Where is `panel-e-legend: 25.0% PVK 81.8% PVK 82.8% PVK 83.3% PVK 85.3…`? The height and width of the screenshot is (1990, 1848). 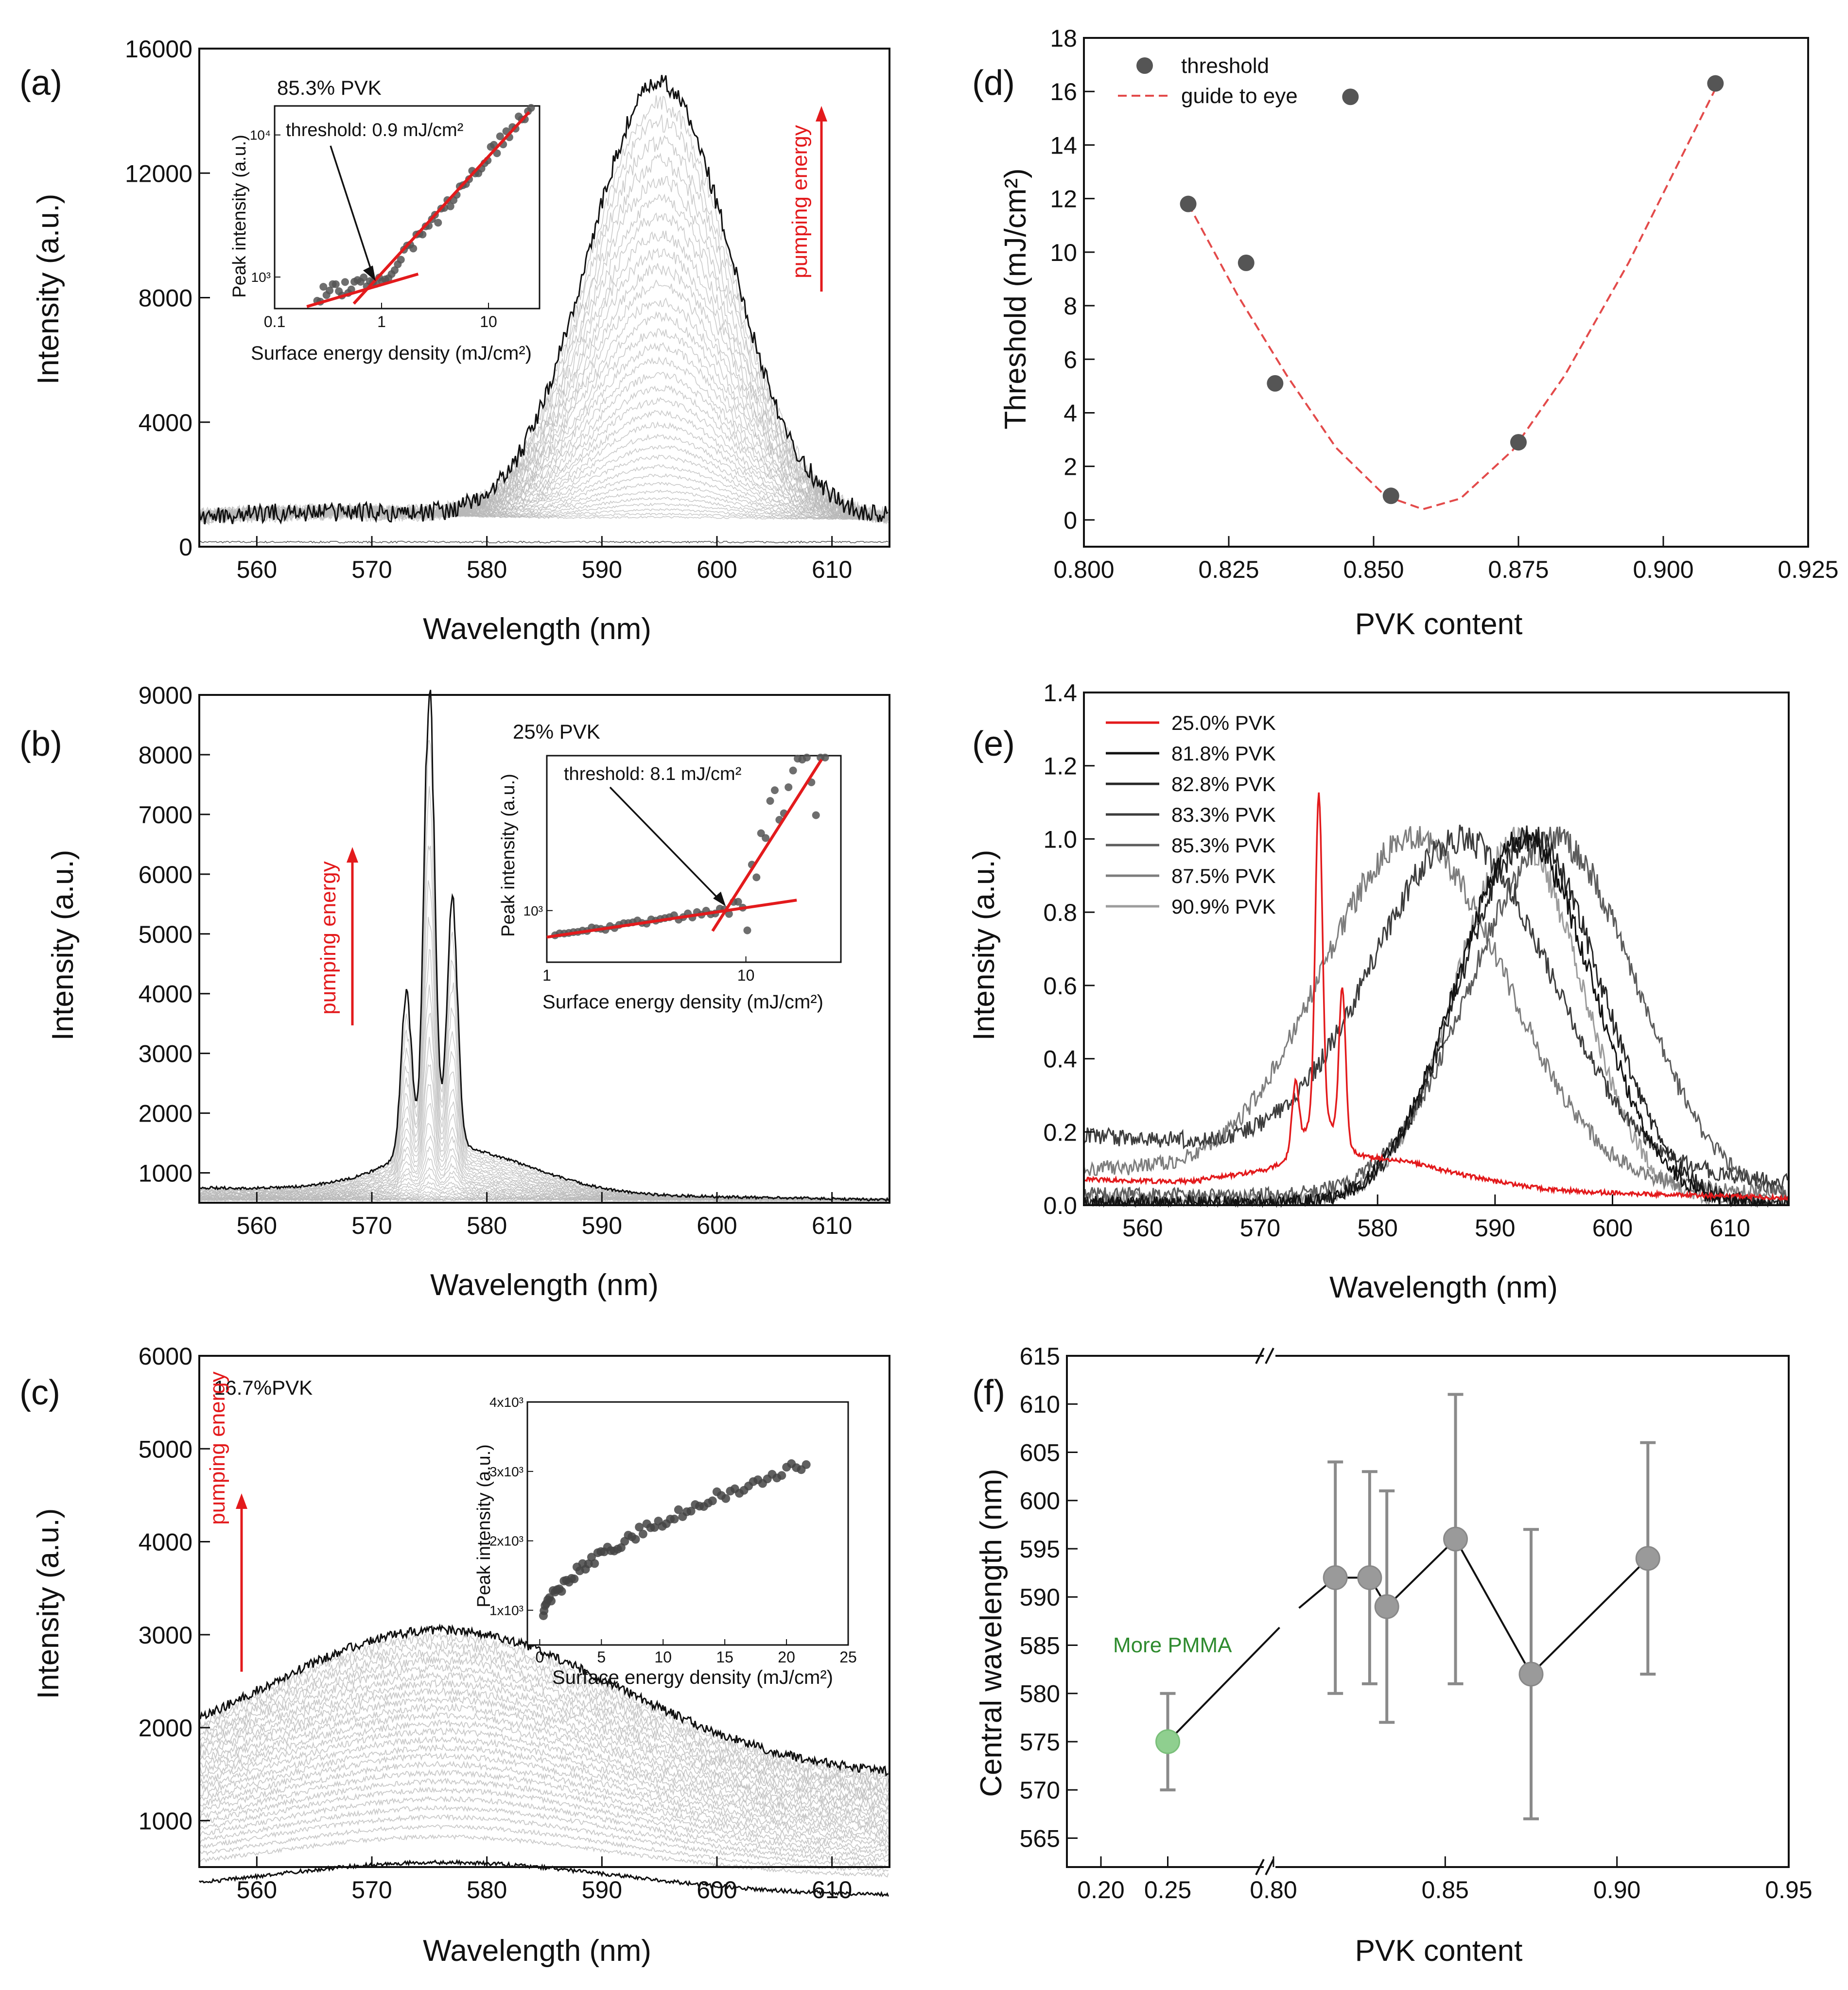
panel-e-legend: 25.0% PVK 81.8% PVK 82.8% PVK 83.3% PVK 85.3… is located at coordinates (1191, 814).